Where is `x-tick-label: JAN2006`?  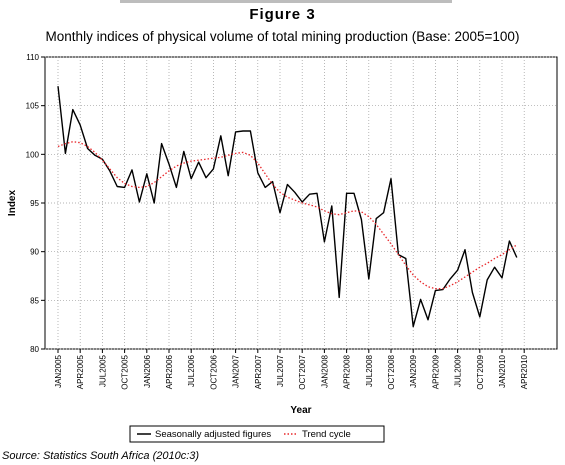
x-tick-label: JAN2006 is located at coordinates (147, 370).